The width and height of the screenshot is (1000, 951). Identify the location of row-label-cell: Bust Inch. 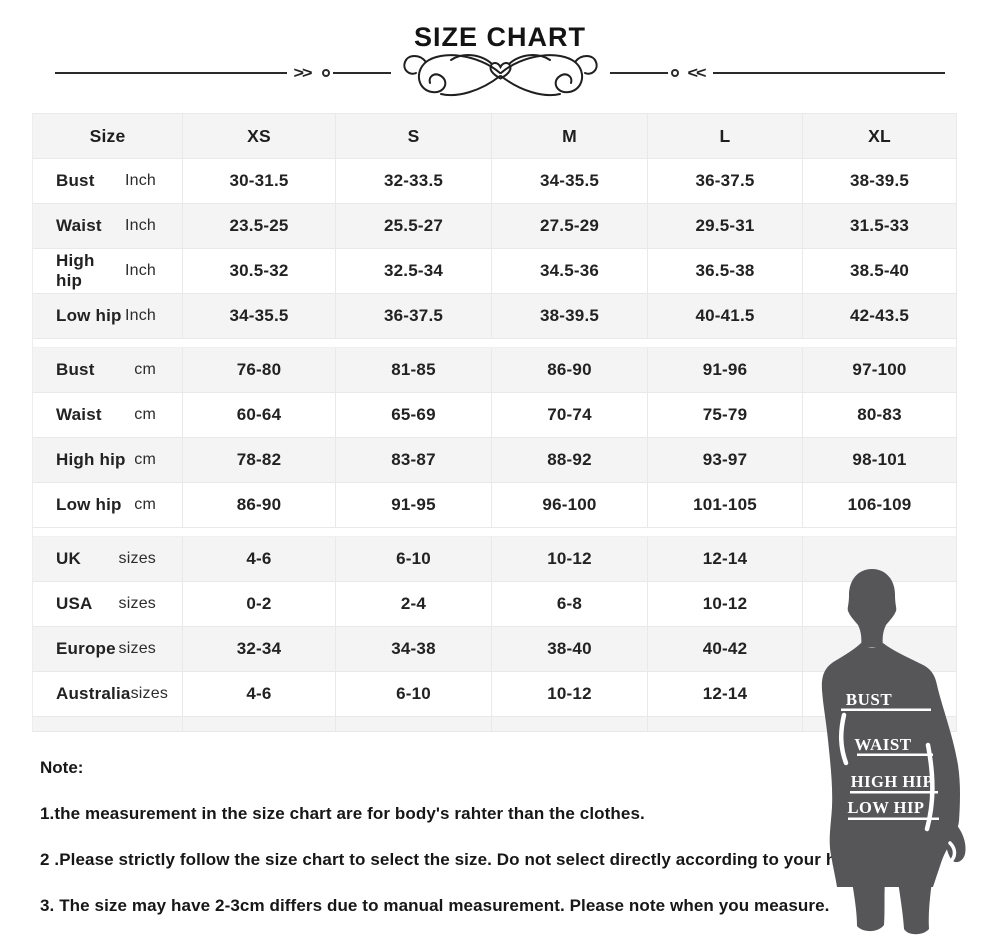
(107, 181).